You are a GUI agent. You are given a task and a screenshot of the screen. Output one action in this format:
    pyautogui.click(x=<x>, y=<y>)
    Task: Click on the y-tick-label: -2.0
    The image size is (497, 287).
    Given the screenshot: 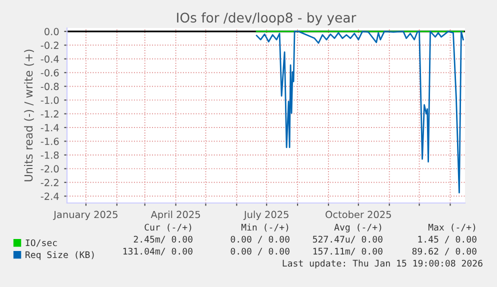 What is the action you would take?
    pyautogui.click(x=49, y=169)
    